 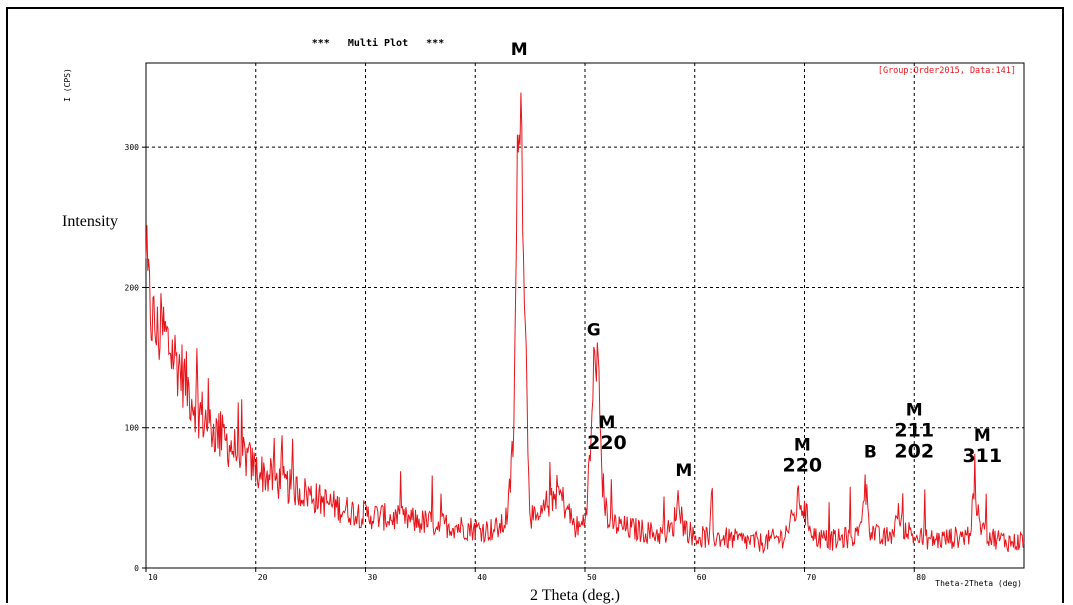 What do you see at coordinates (263, 577) in the screenshot?
I see `x-tick-label: 20` at bounding box center [263, 577].